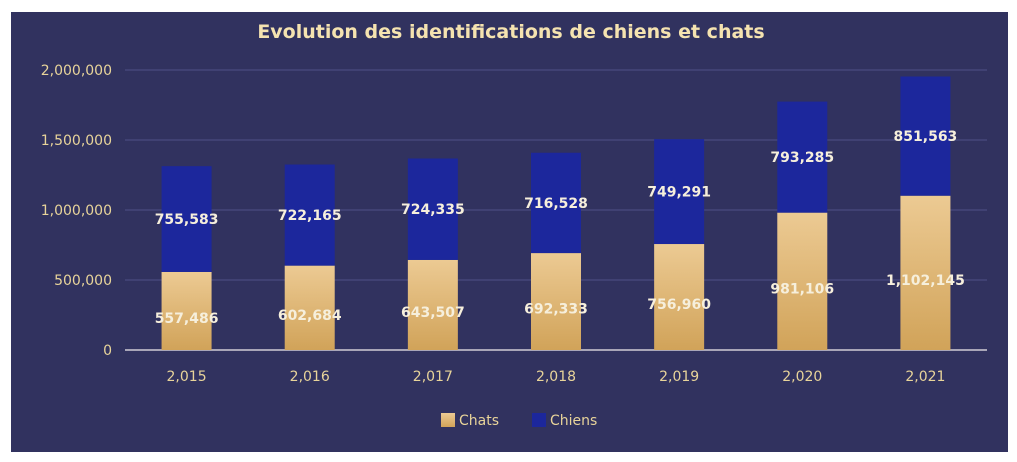 Image resolution: width=1017 pixels, height=462 pixels. What do you see at coordinates (310, 316) in the screenshot?
I see `data-label: 602,684` at bounding box center [310, 316].